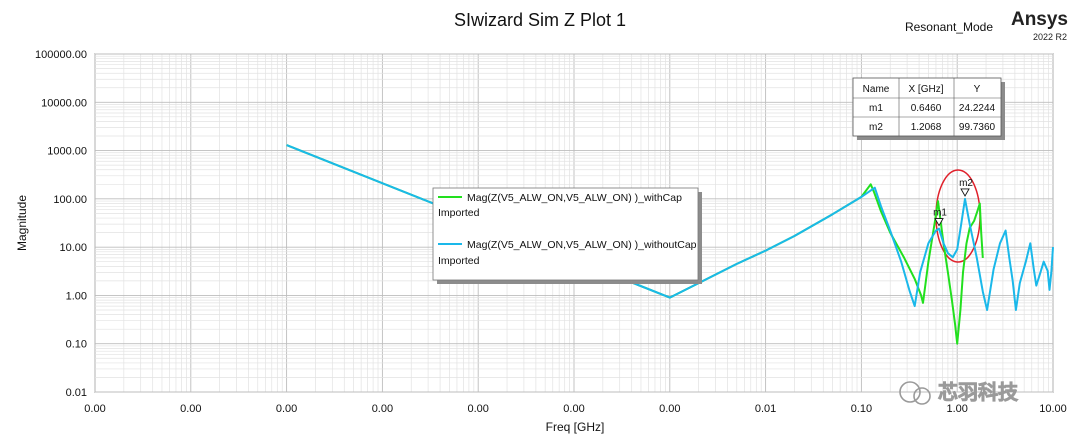 The width and height of the screenshot is (1080, 440). I want to click on marker-label-m1: m1, so click(940, 213).